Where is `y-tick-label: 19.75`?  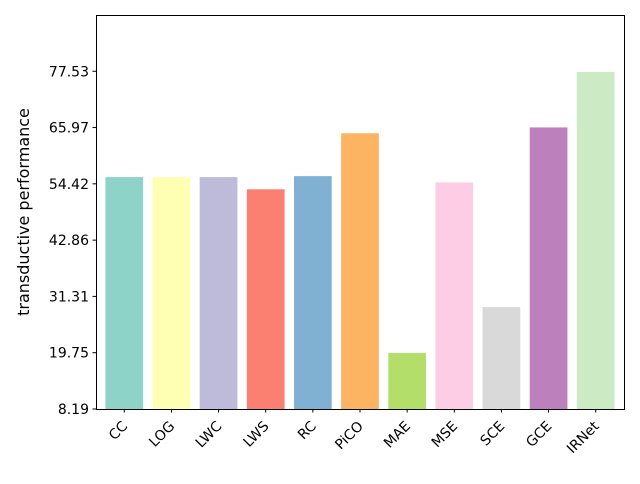 y-tick-label: 19.75 is located at coordinates (69, 354).